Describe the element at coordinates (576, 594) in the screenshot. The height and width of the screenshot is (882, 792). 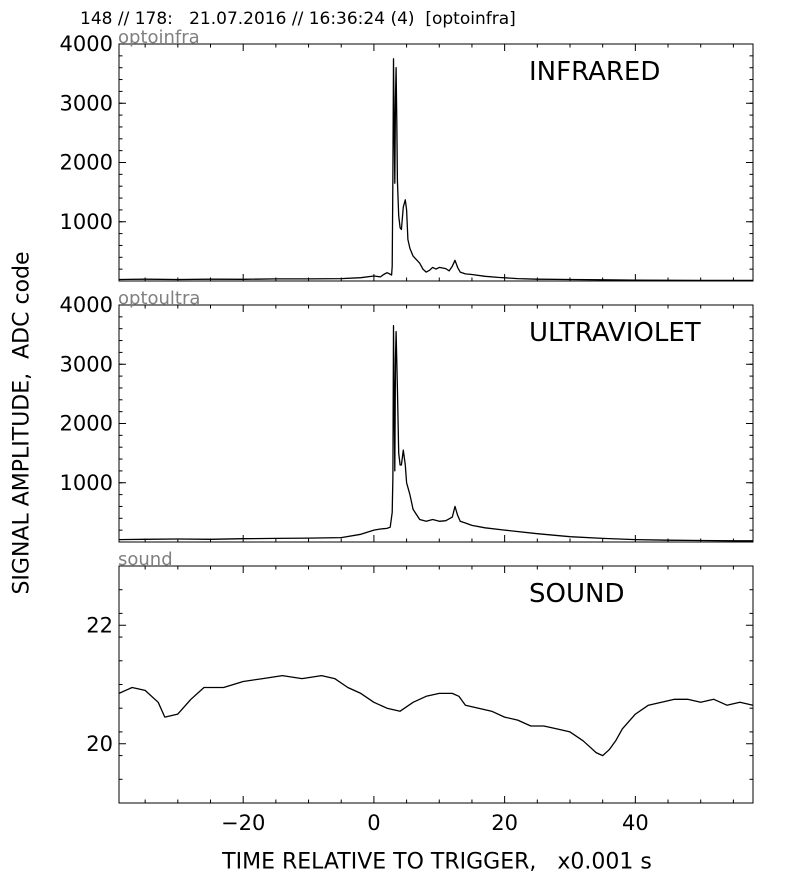
I see `panel-sound-title: SOUND` at that location.